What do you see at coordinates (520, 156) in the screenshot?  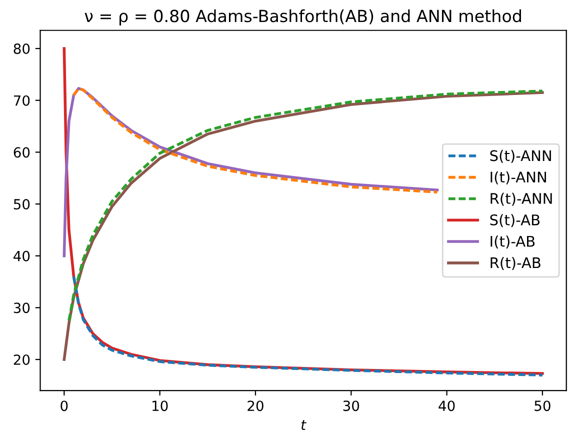 I see `legend-label: S(t)-ANN` at bounding box center [520, 156].